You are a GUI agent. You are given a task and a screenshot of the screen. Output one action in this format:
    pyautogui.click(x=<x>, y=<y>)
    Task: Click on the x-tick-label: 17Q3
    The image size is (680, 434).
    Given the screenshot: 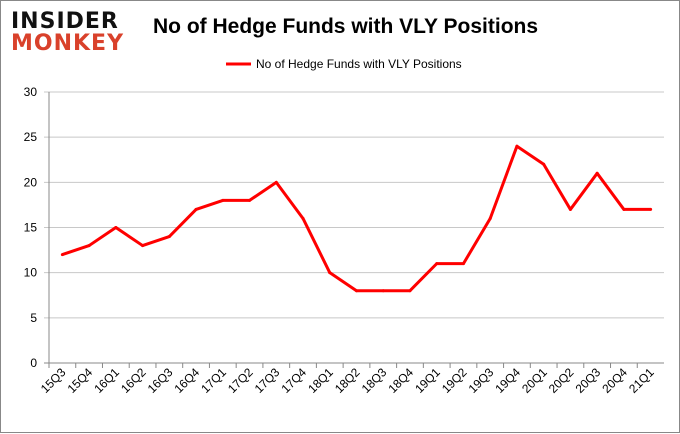 What is the action you would take?
    pyautogui.click(x=267, y=380)
    